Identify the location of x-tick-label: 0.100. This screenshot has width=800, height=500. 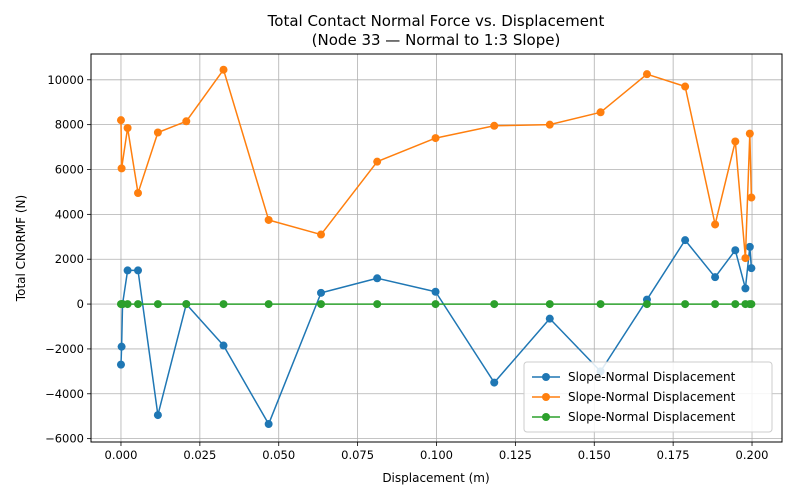
(436, 455).